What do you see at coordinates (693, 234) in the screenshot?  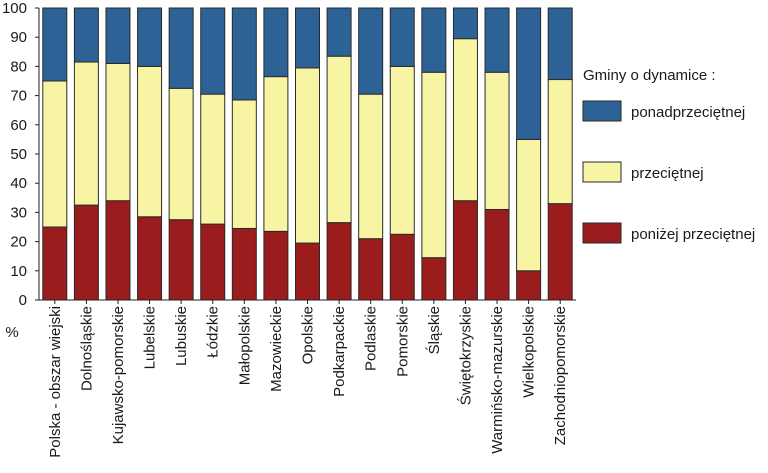 I see `legend-label: poniżej przeciętnej` at bounding box center [693, 234].